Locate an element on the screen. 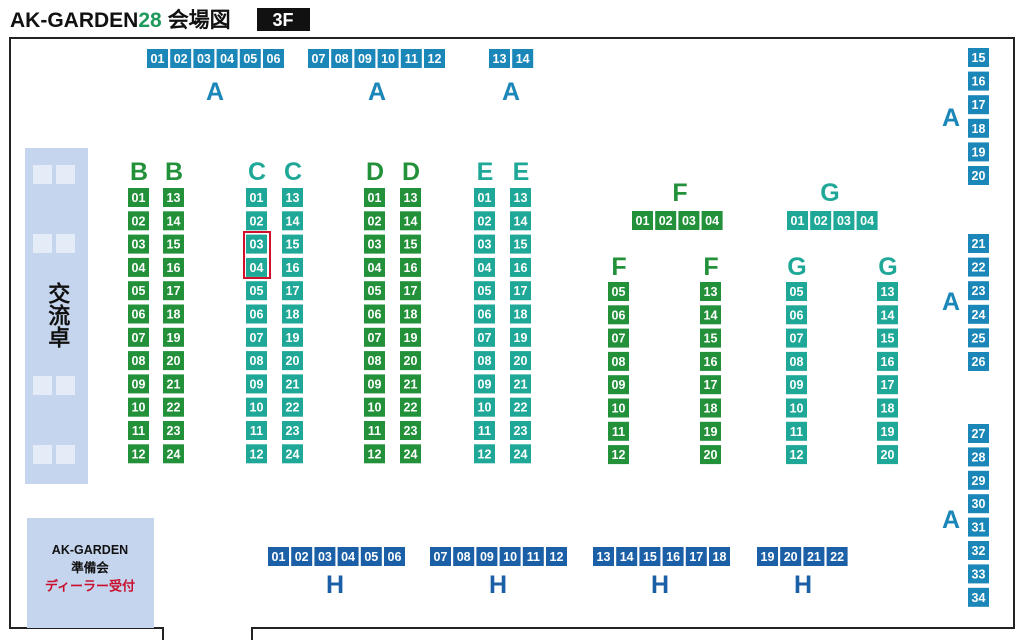 This screenshot has width=1024, height=640. booth-number: 33 is located at coordinates (979, 574).